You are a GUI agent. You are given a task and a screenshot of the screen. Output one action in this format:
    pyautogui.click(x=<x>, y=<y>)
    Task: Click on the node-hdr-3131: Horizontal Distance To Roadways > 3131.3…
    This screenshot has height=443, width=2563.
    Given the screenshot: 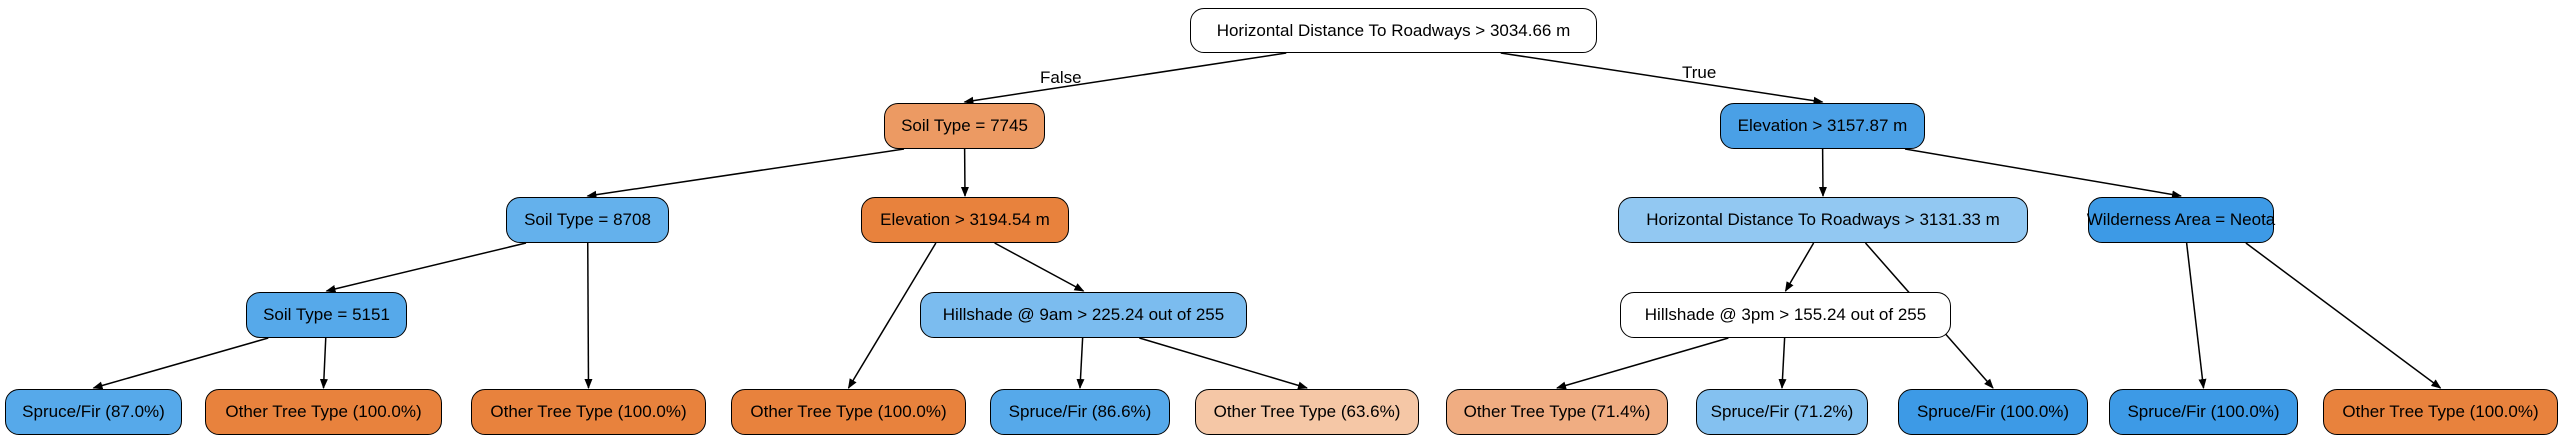 What is the action you would take?
    pyautogui.click(x=1823, y=220)
    